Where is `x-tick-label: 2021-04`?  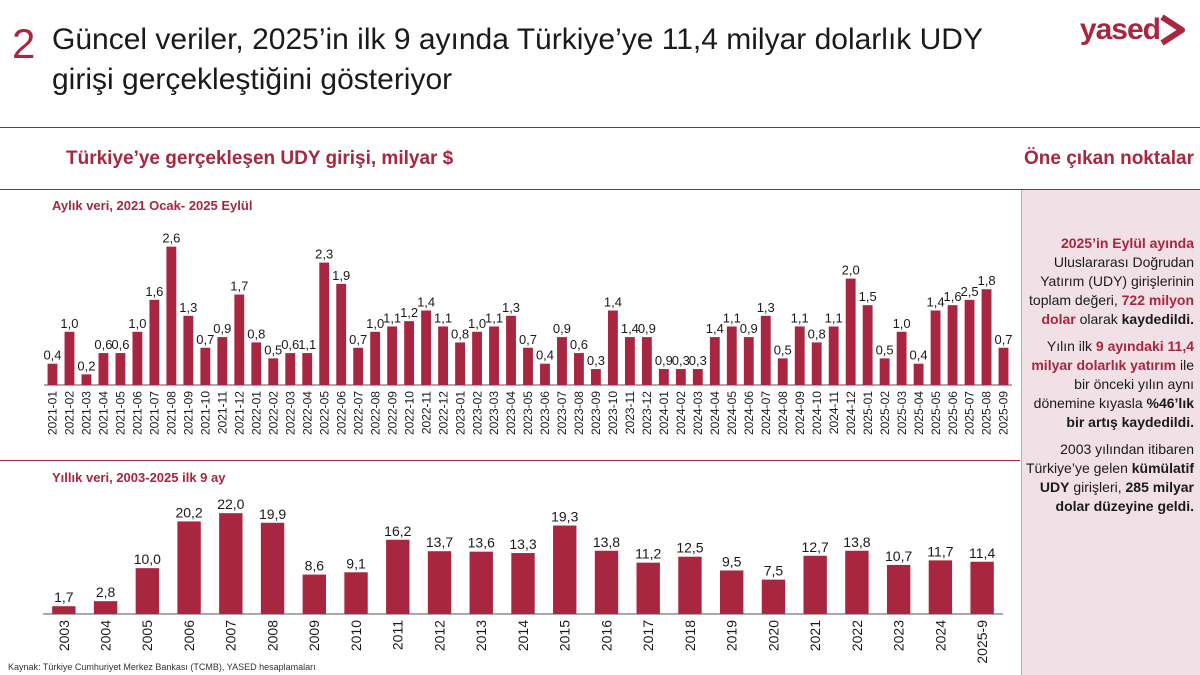 x-tick-label: 2021-04 is located at coordinates (104, 413).